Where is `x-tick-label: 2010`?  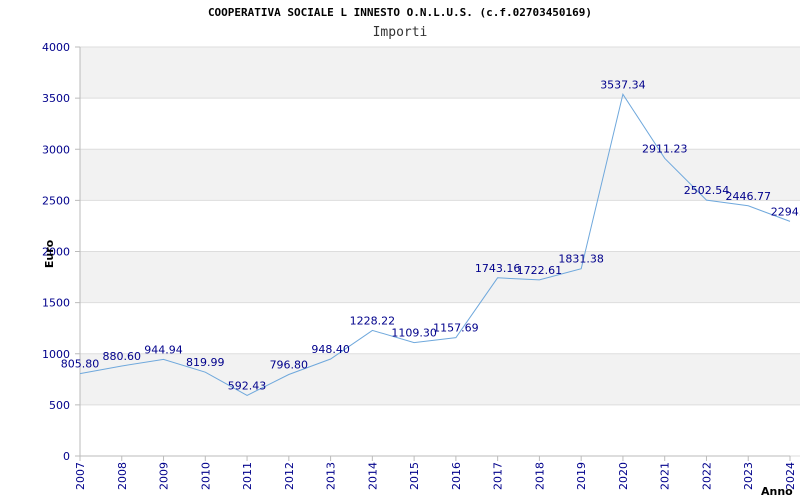
x-tick-label: 2010 is located at coordinates (205, 476).